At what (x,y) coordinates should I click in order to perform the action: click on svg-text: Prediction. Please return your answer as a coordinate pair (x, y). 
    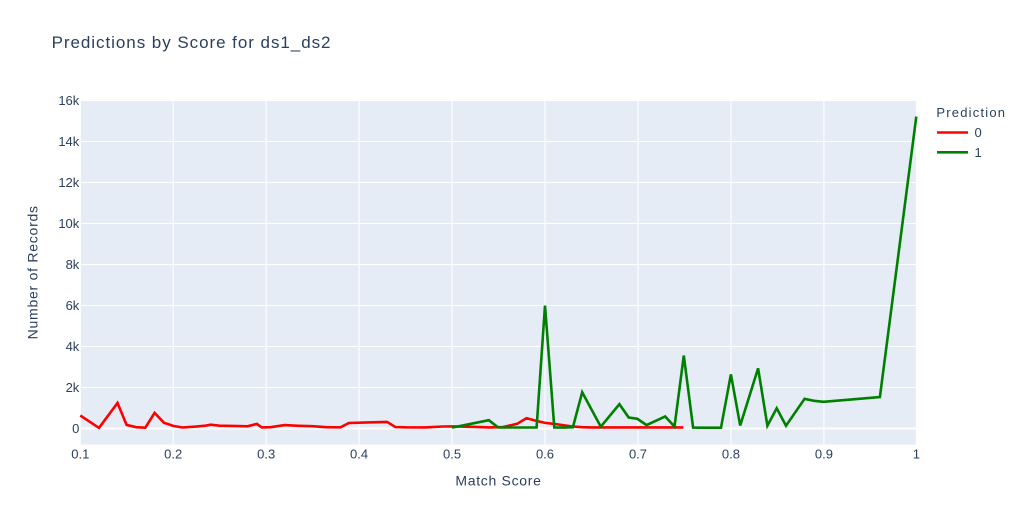
    Looking at the image, I should click on (971, 112).